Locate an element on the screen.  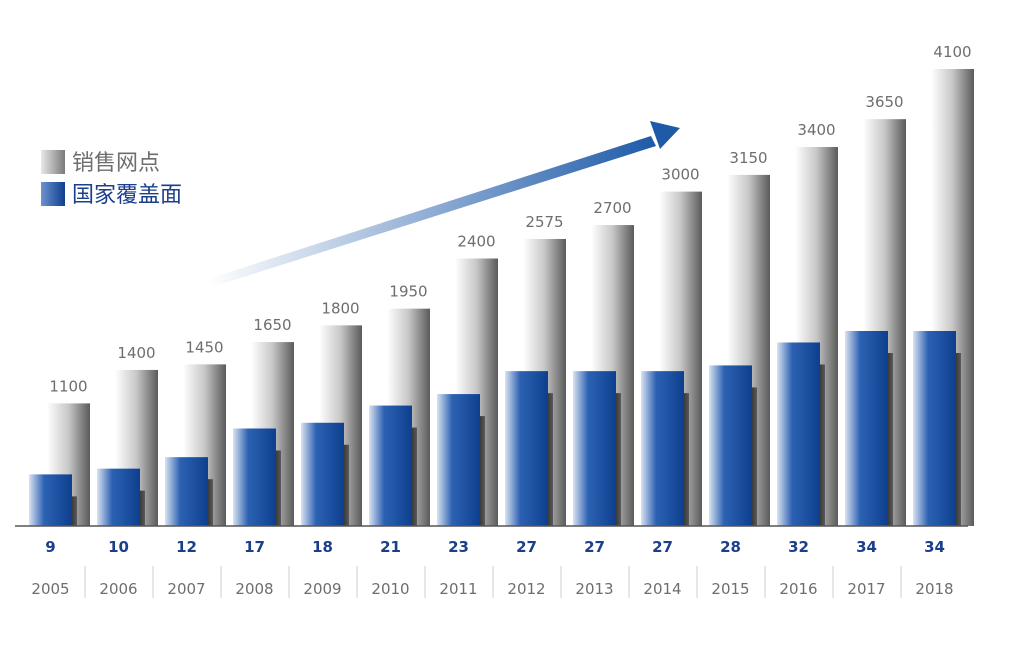
bar-shadow-2007 is located at coordinates (210, 502).